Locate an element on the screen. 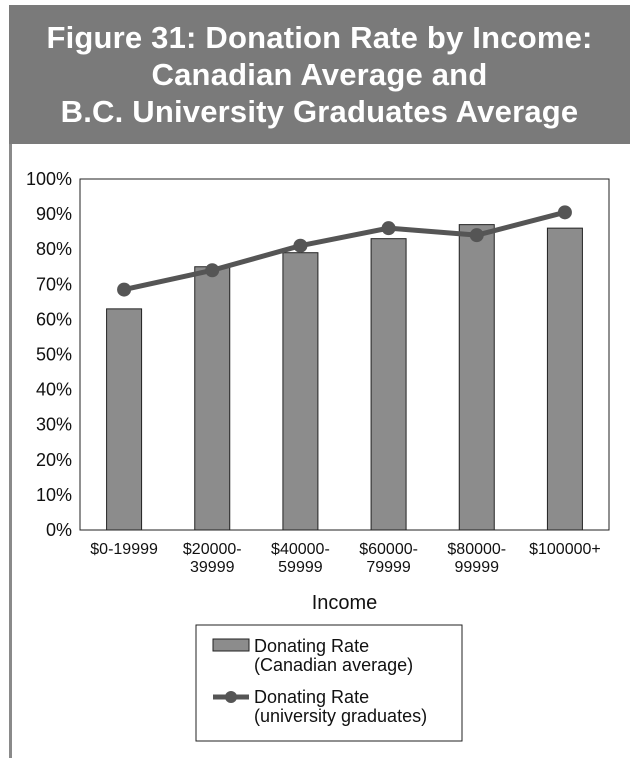  x-category-label: 79999 is located at coordinates (388, 567).